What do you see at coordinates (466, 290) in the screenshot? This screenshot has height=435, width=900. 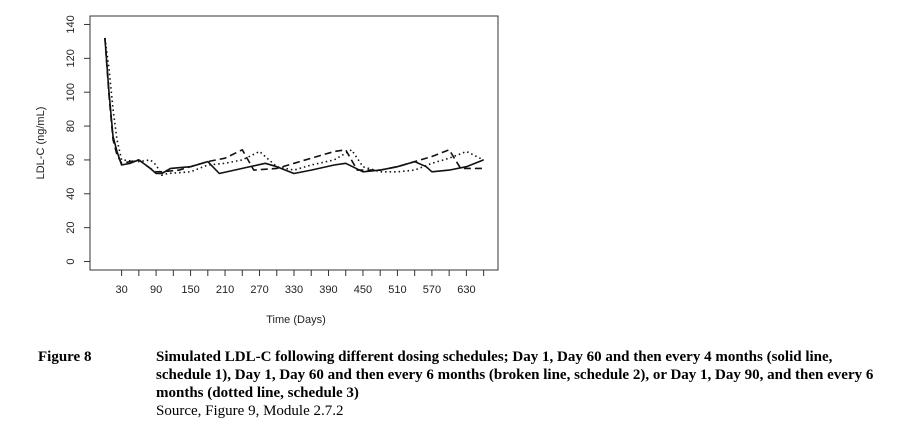 I see `x-tick-label: 630` at bounding box center [466, 290].